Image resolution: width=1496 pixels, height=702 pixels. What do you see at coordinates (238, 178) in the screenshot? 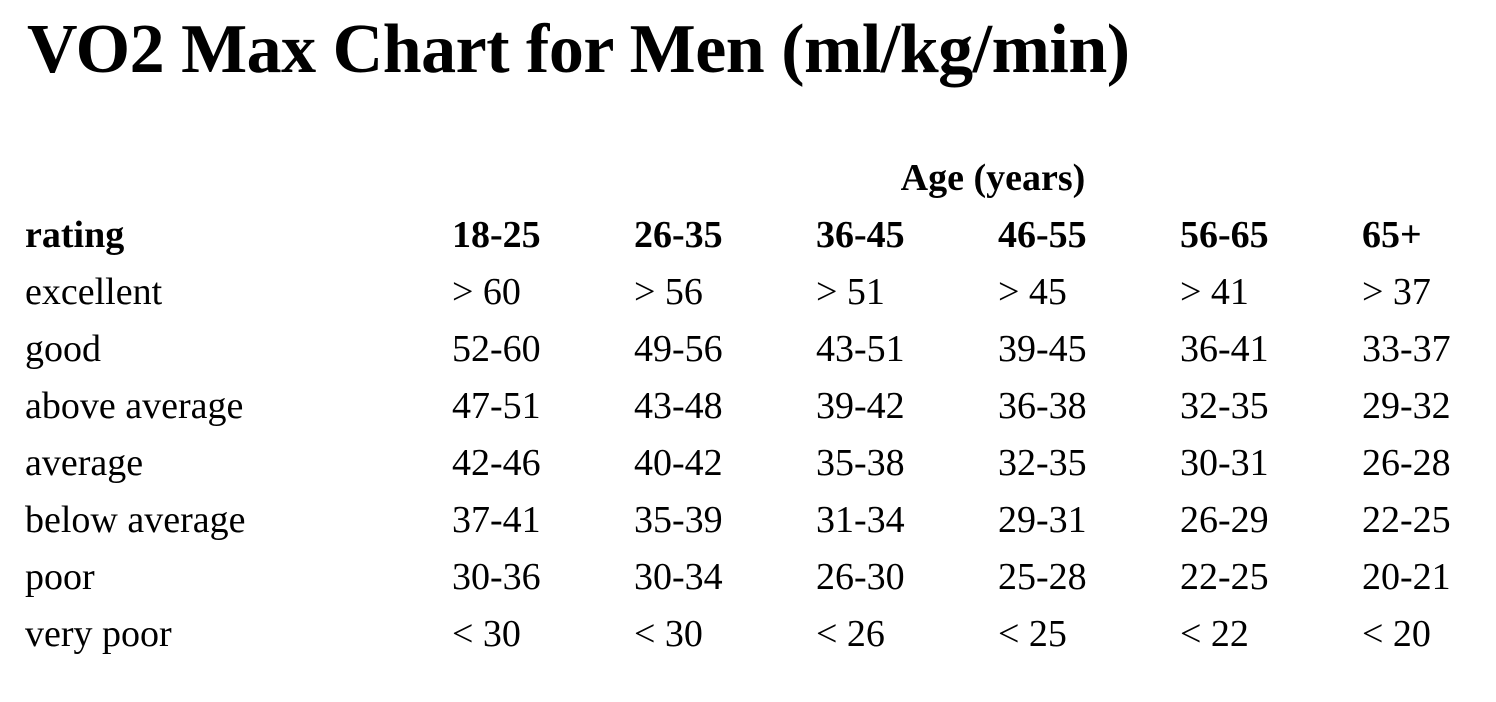
I see `empty-corner-cell` at bounding box center [238, 178].